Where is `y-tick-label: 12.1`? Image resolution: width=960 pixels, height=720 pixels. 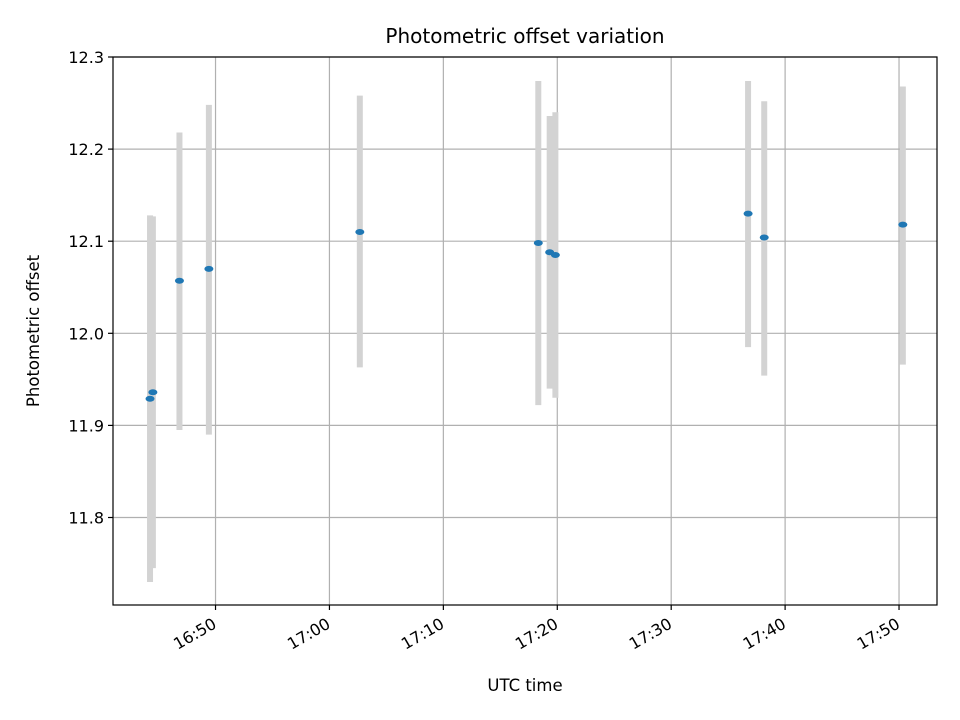
y-tick-label: 12.1 is located at coordinates (86, 241).